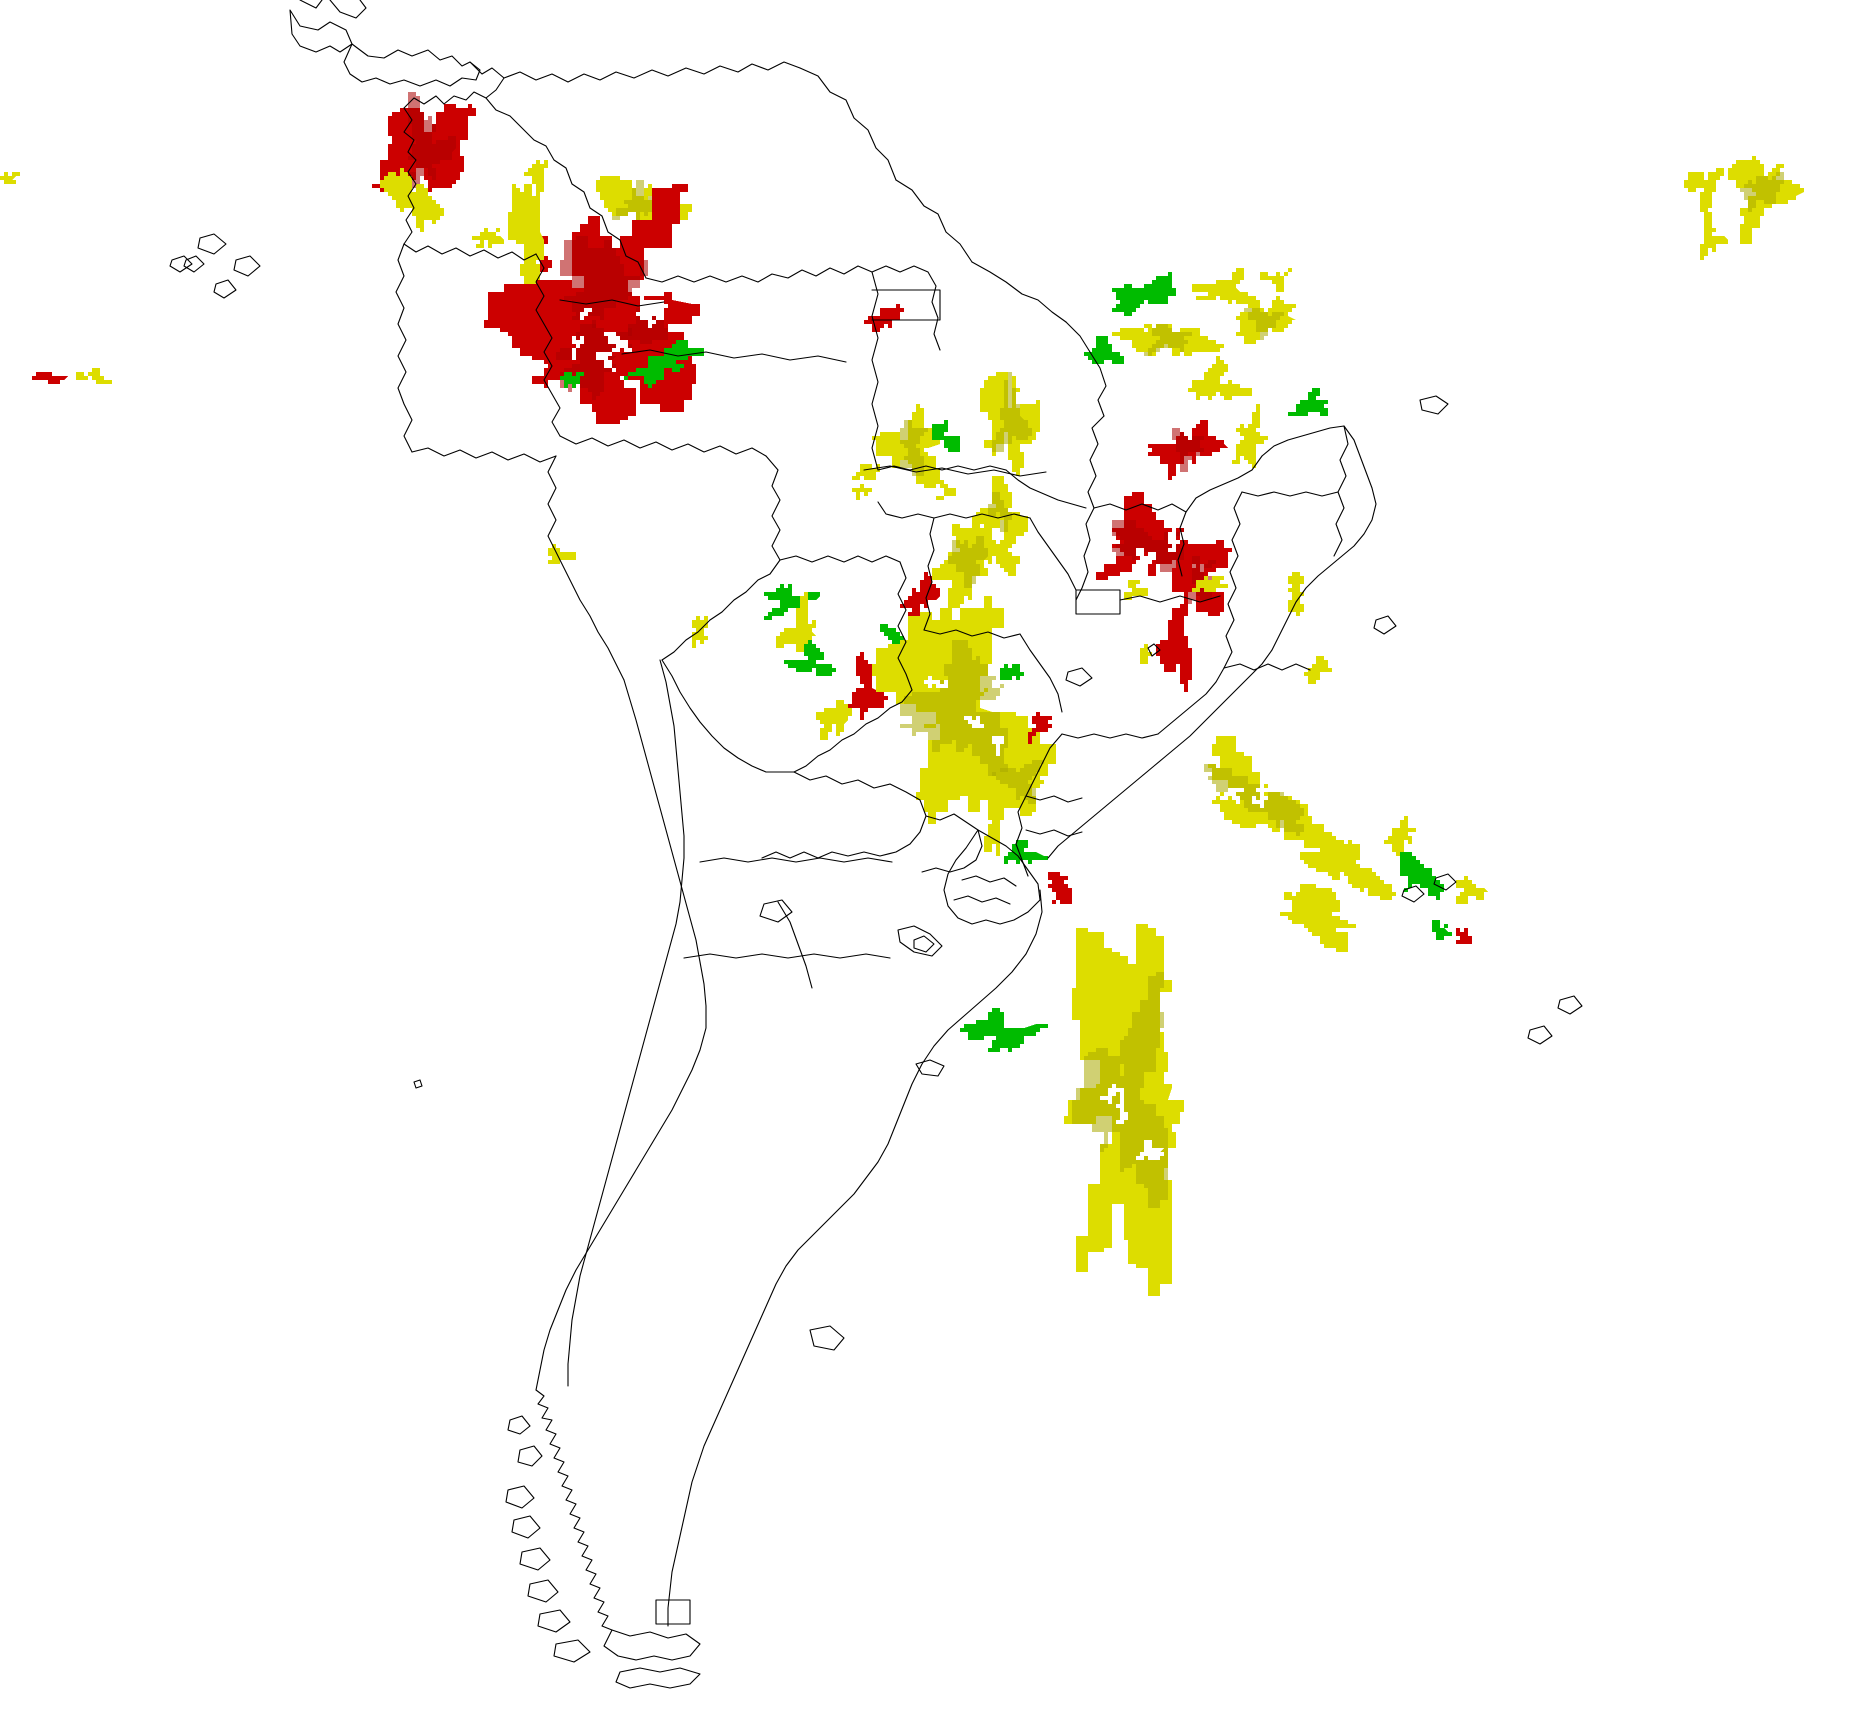 This screenshot has width=1870, height=1714. I want to click on border-br-minas-sp, so click(1110, 736).